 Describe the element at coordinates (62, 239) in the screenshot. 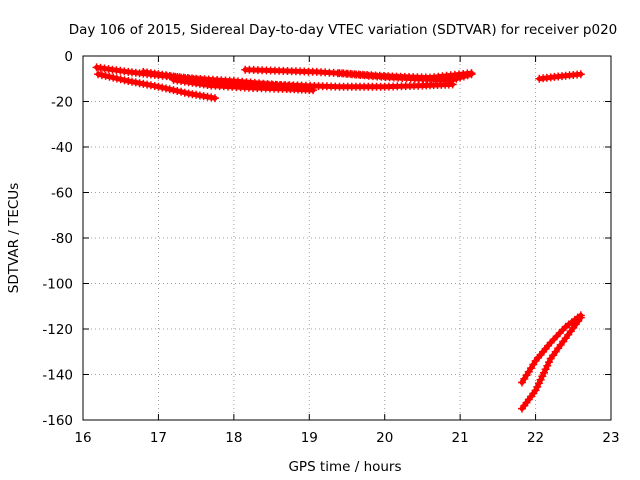

I see `y-tick-label: -80` at that location.